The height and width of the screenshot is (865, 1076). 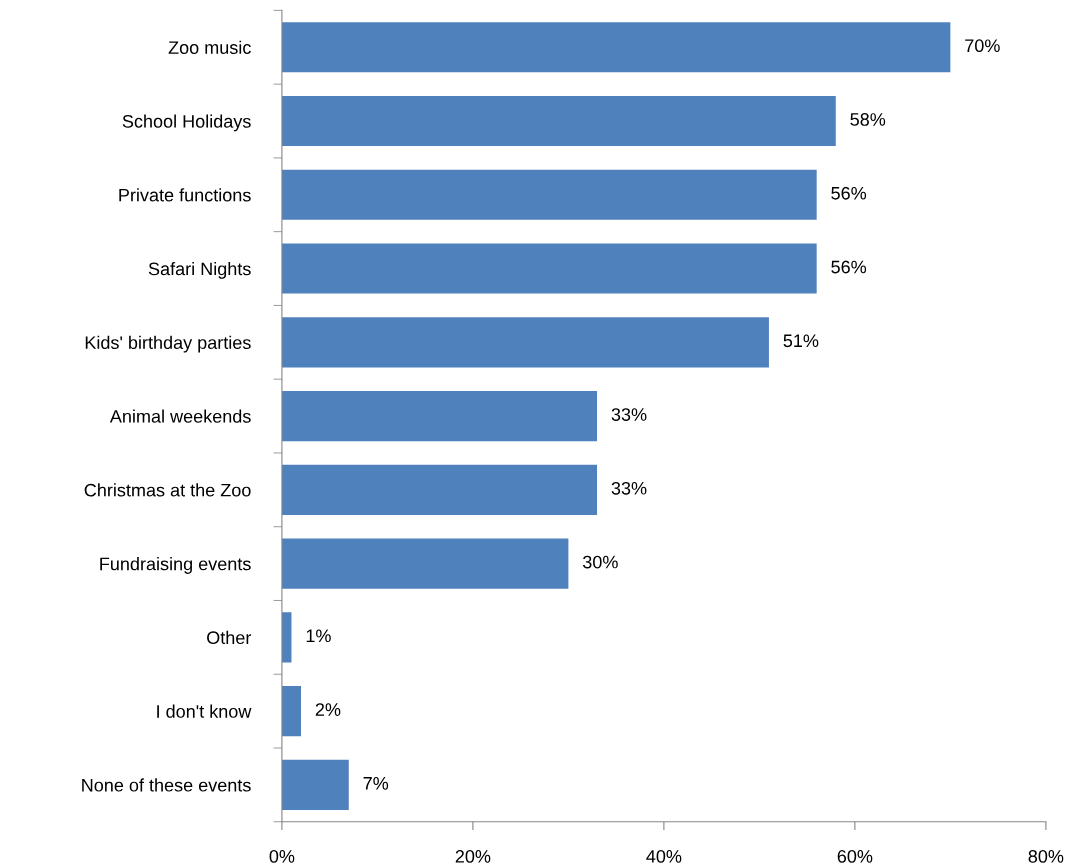 I want to click on y-tick-label: Other, so click(x=229, y=637).